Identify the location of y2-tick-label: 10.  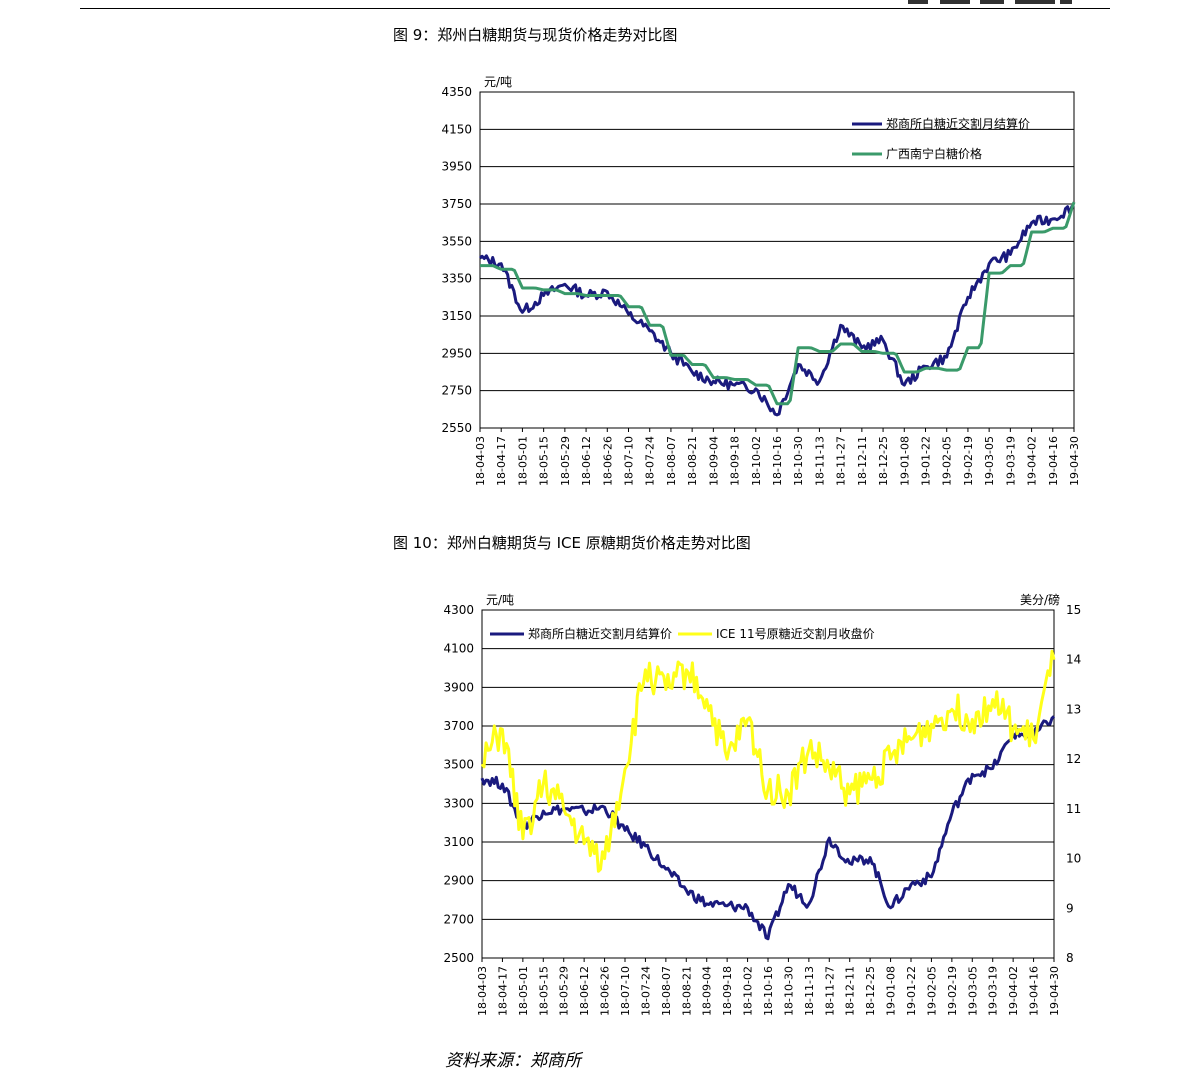
(1073, 859).